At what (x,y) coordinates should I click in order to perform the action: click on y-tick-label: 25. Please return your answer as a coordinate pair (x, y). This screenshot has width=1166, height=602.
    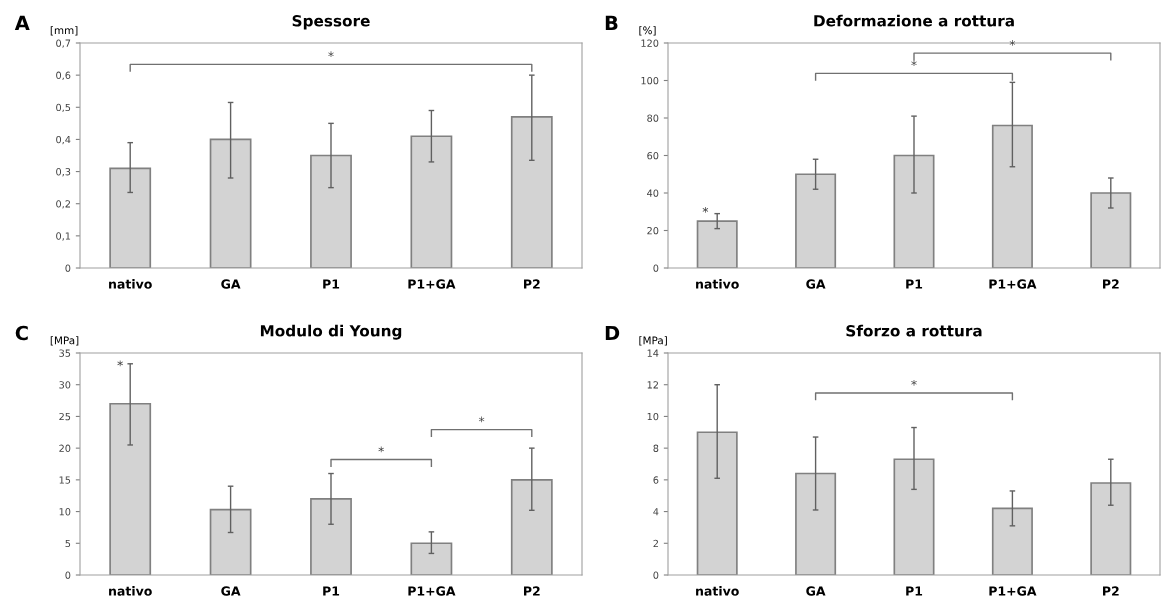
    Looking at the image, I should click on (65, 416).